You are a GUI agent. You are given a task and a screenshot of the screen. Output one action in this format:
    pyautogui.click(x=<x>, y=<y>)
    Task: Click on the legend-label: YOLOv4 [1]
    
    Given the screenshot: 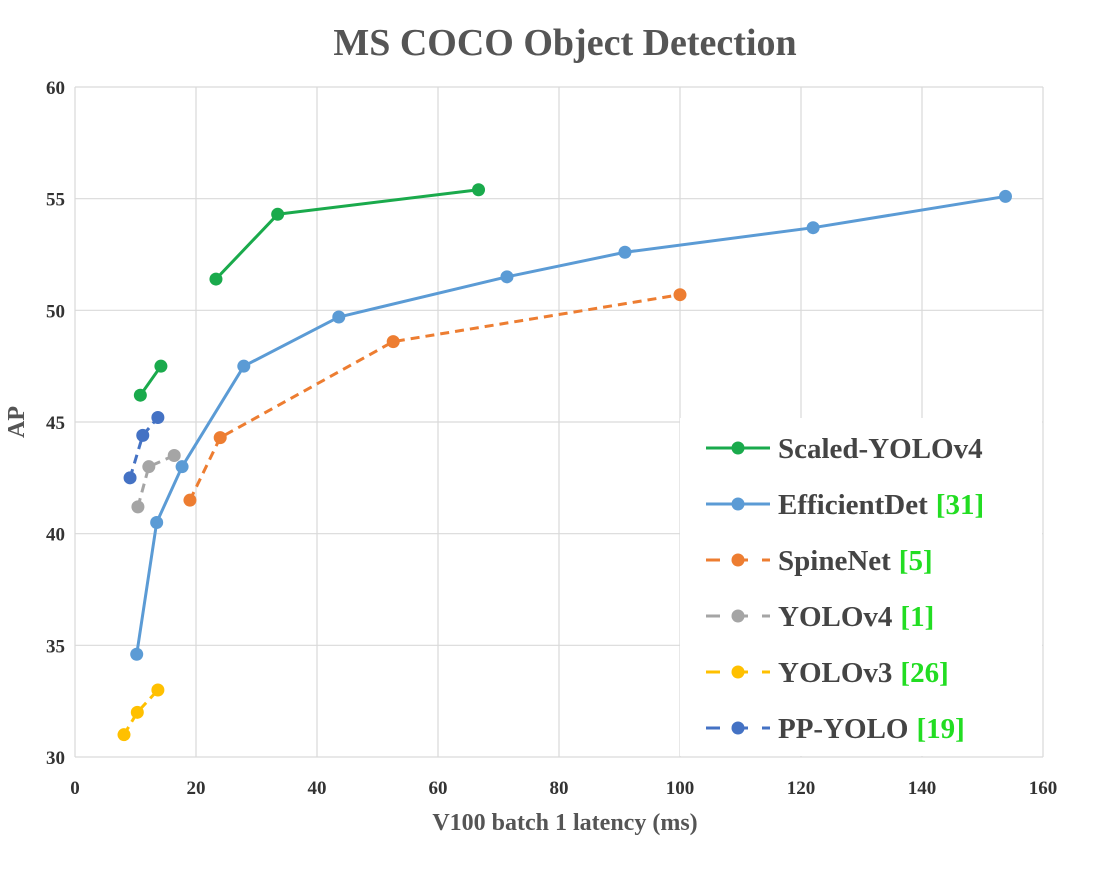 What is the action you would take?
    pyautogui.click(x=856, y=617)
    